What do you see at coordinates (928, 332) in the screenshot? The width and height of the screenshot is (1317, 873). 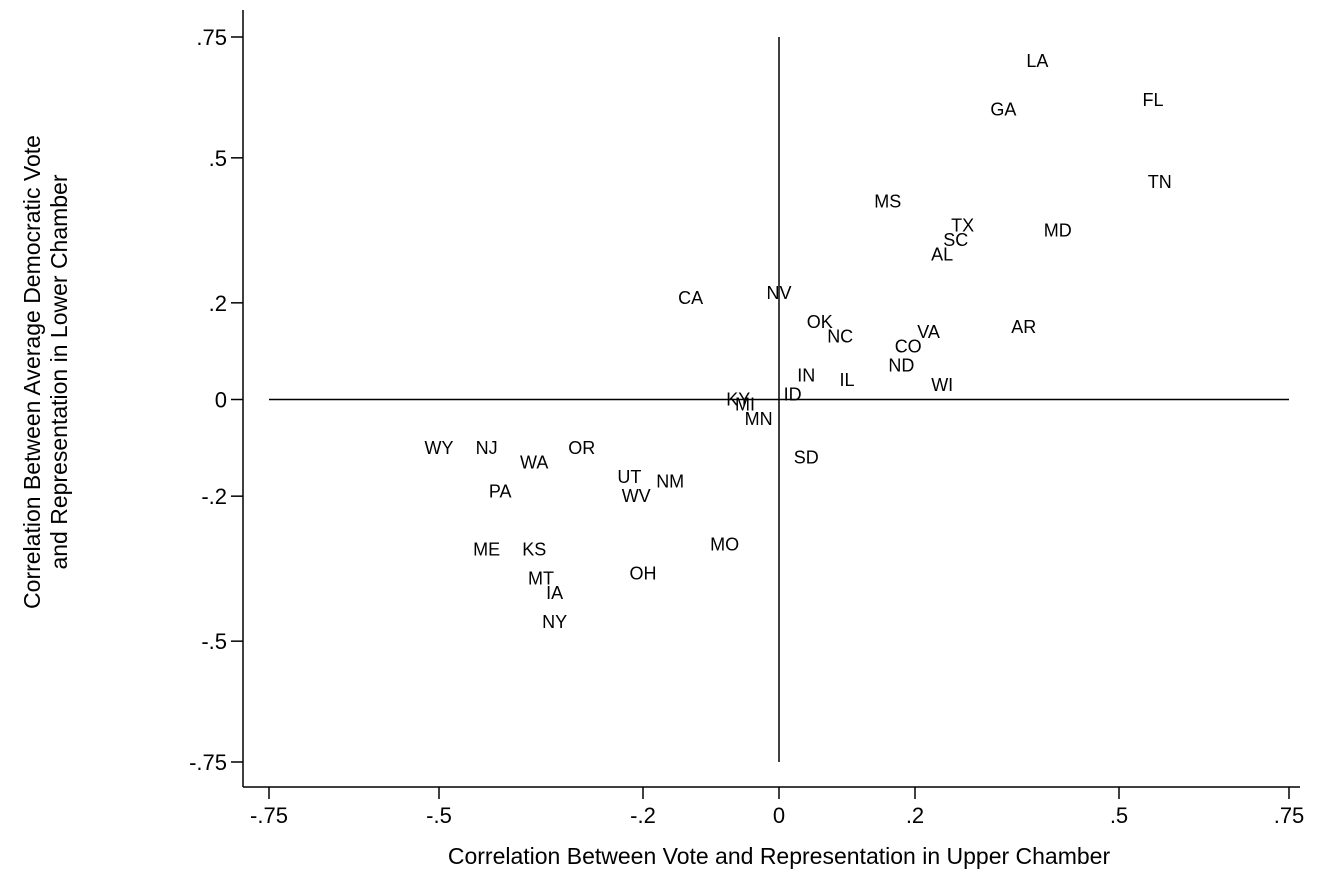 I see `data-point-va: VA` at bounding box center [928, 332].